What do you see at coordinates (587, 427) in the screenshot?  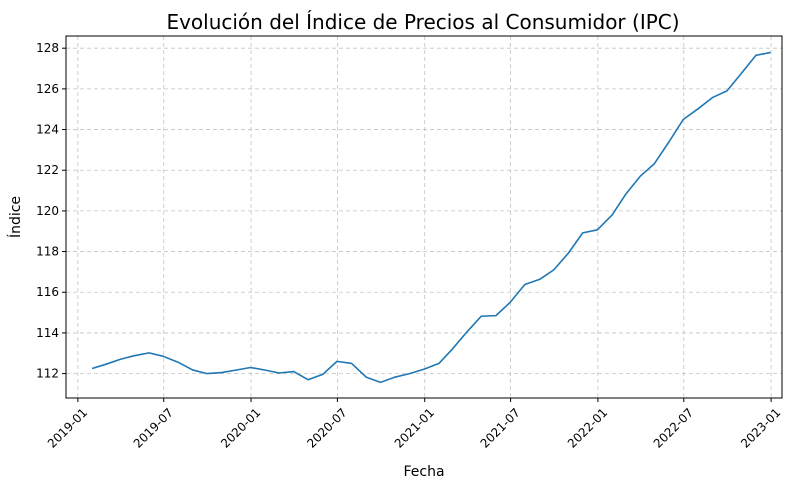 I see `x-tick-label: 2022-01` at bounding box center [587, 427].